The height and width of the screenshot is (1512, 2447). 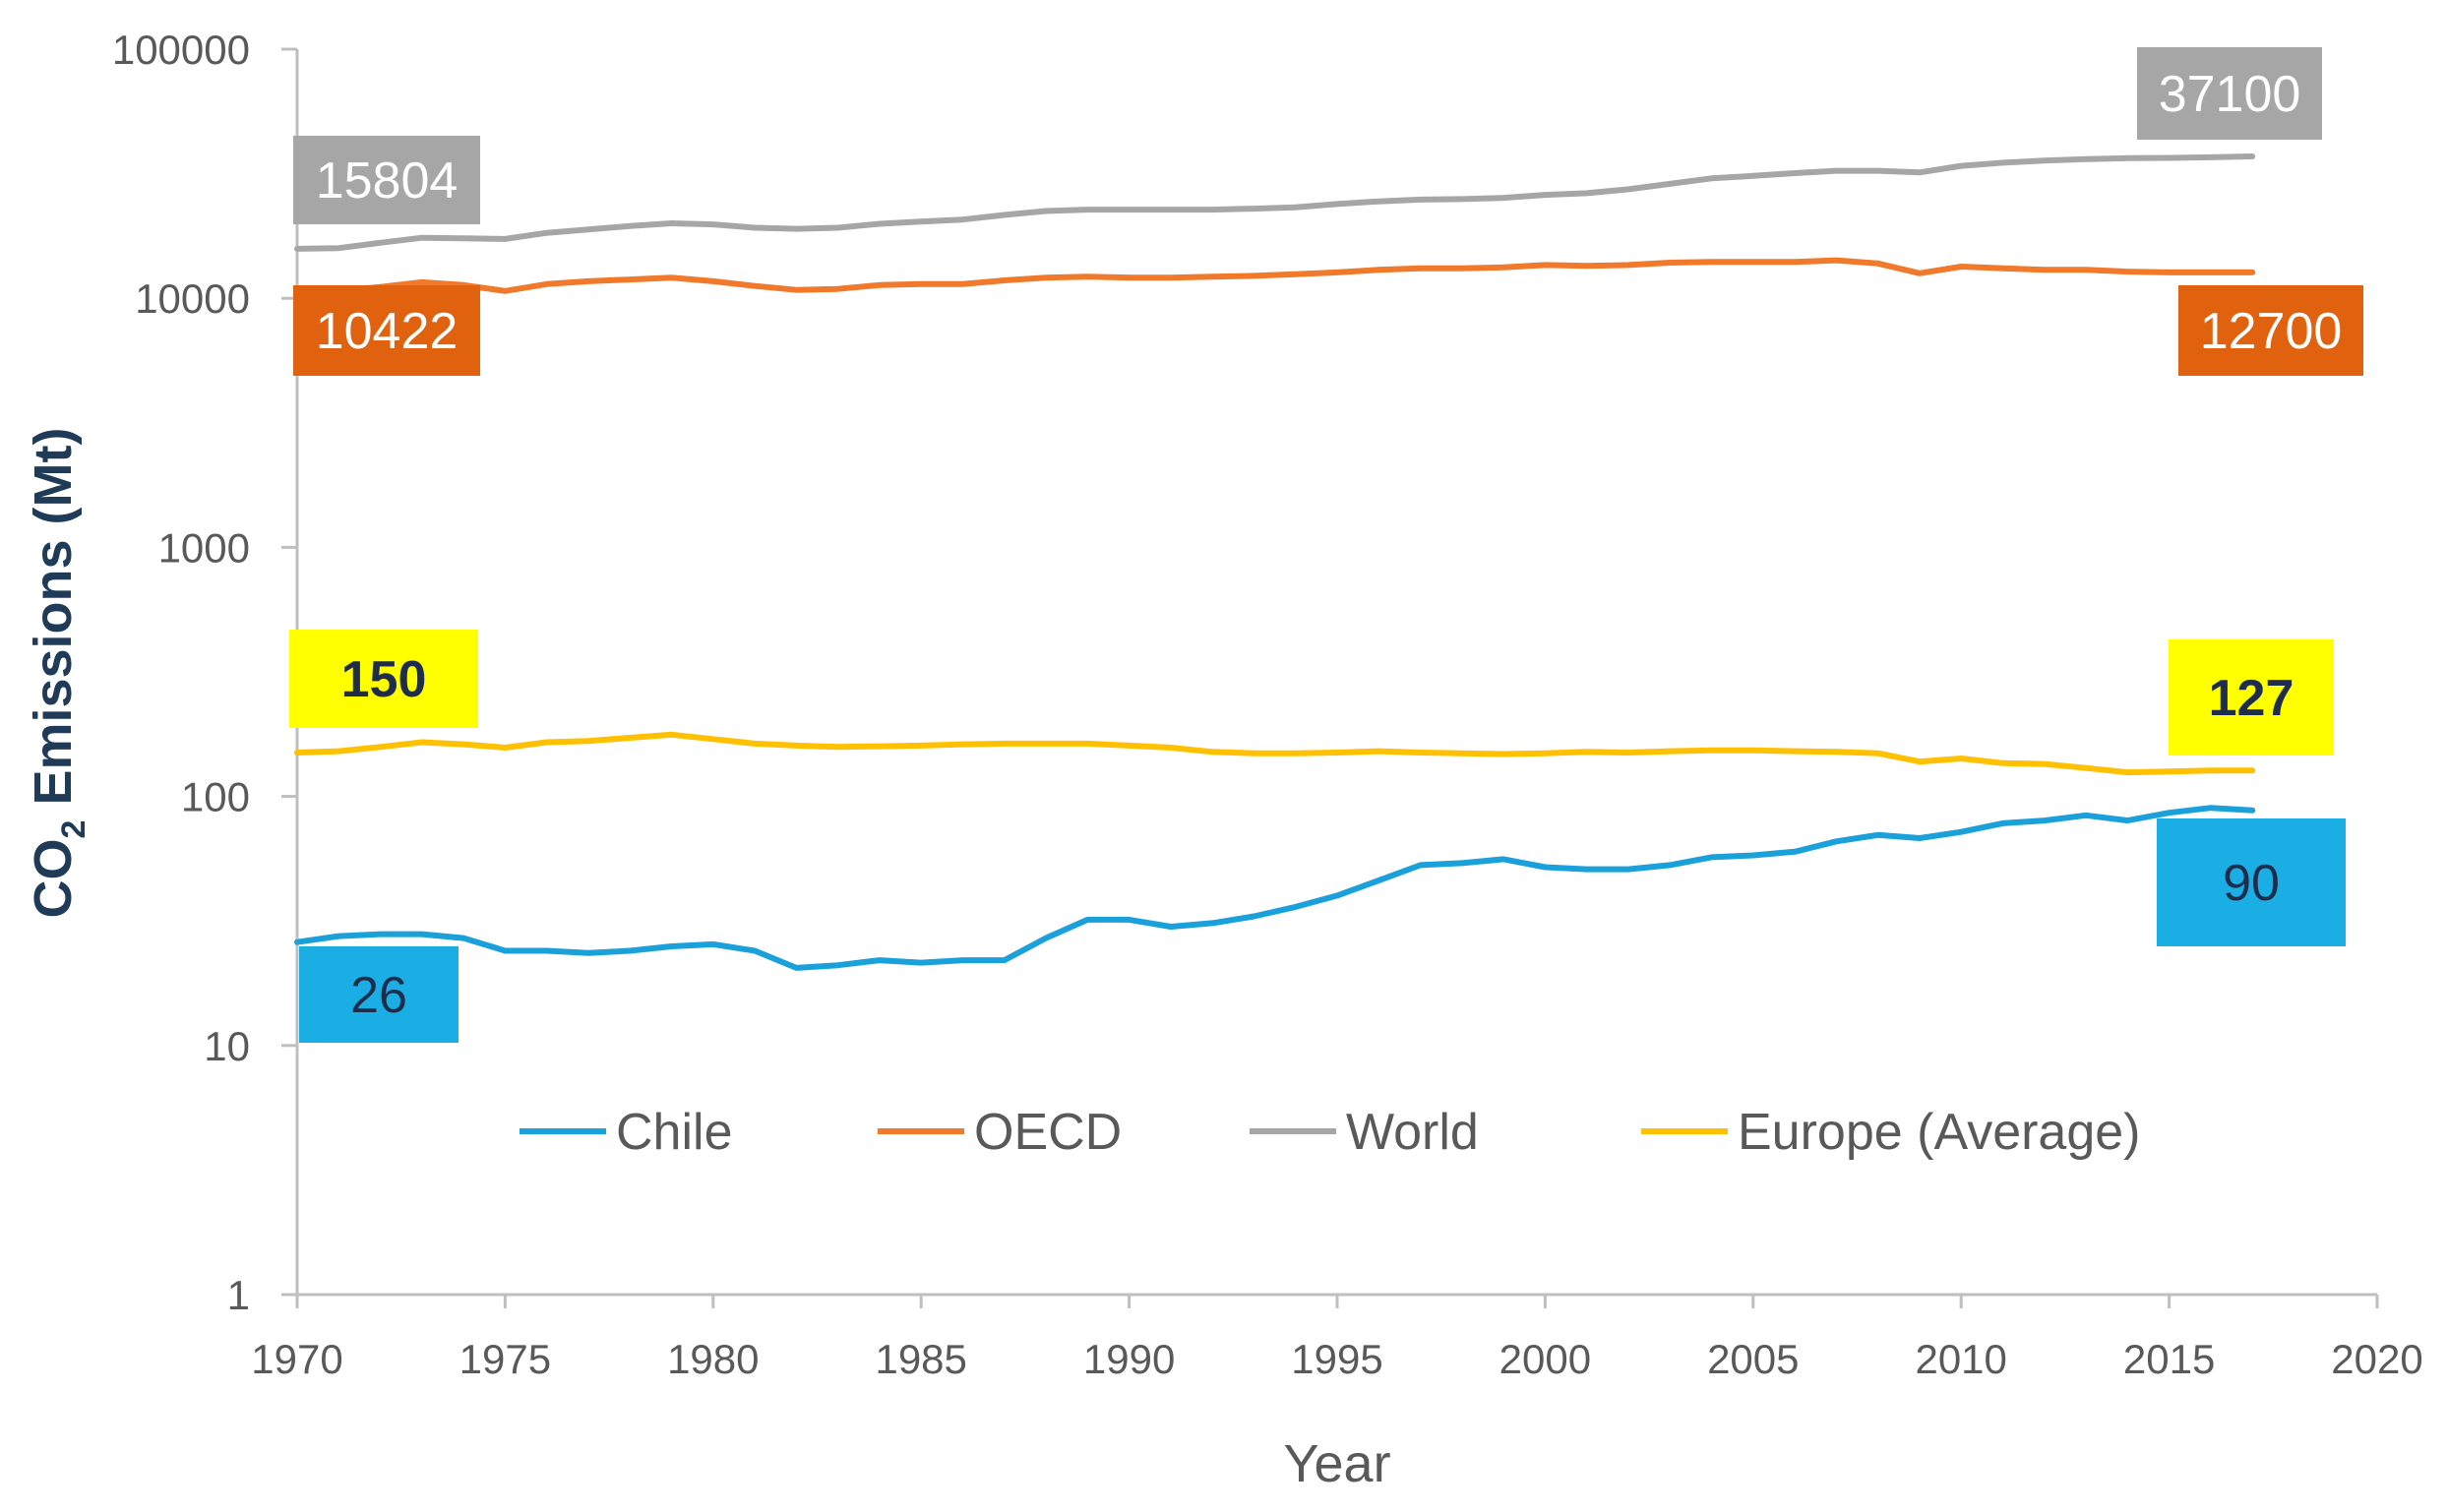 What do you see at coordinates (1275, 277) in the screenshot?
I see `series-line-oecd` at bounding box center [1275, 277].